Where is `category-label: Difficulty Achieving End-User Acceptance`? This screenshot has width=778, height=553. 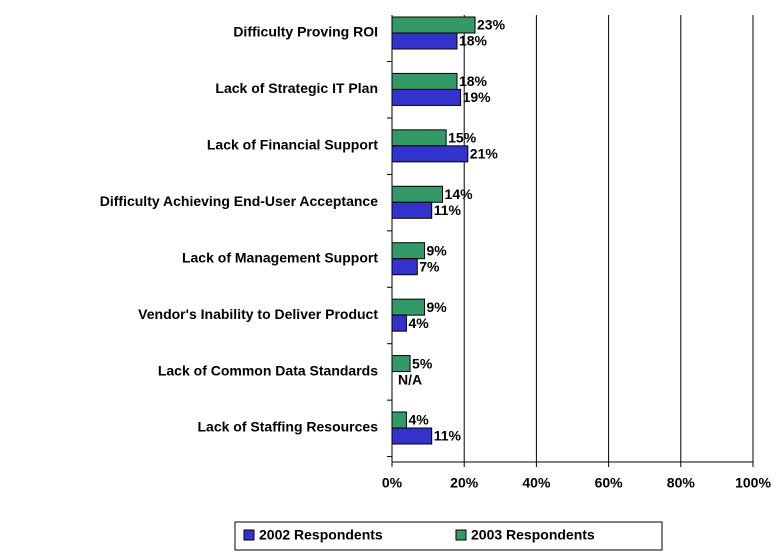 category-label: Difficulty Achieving End-User Acceptance is located at coordinates (239, 201).